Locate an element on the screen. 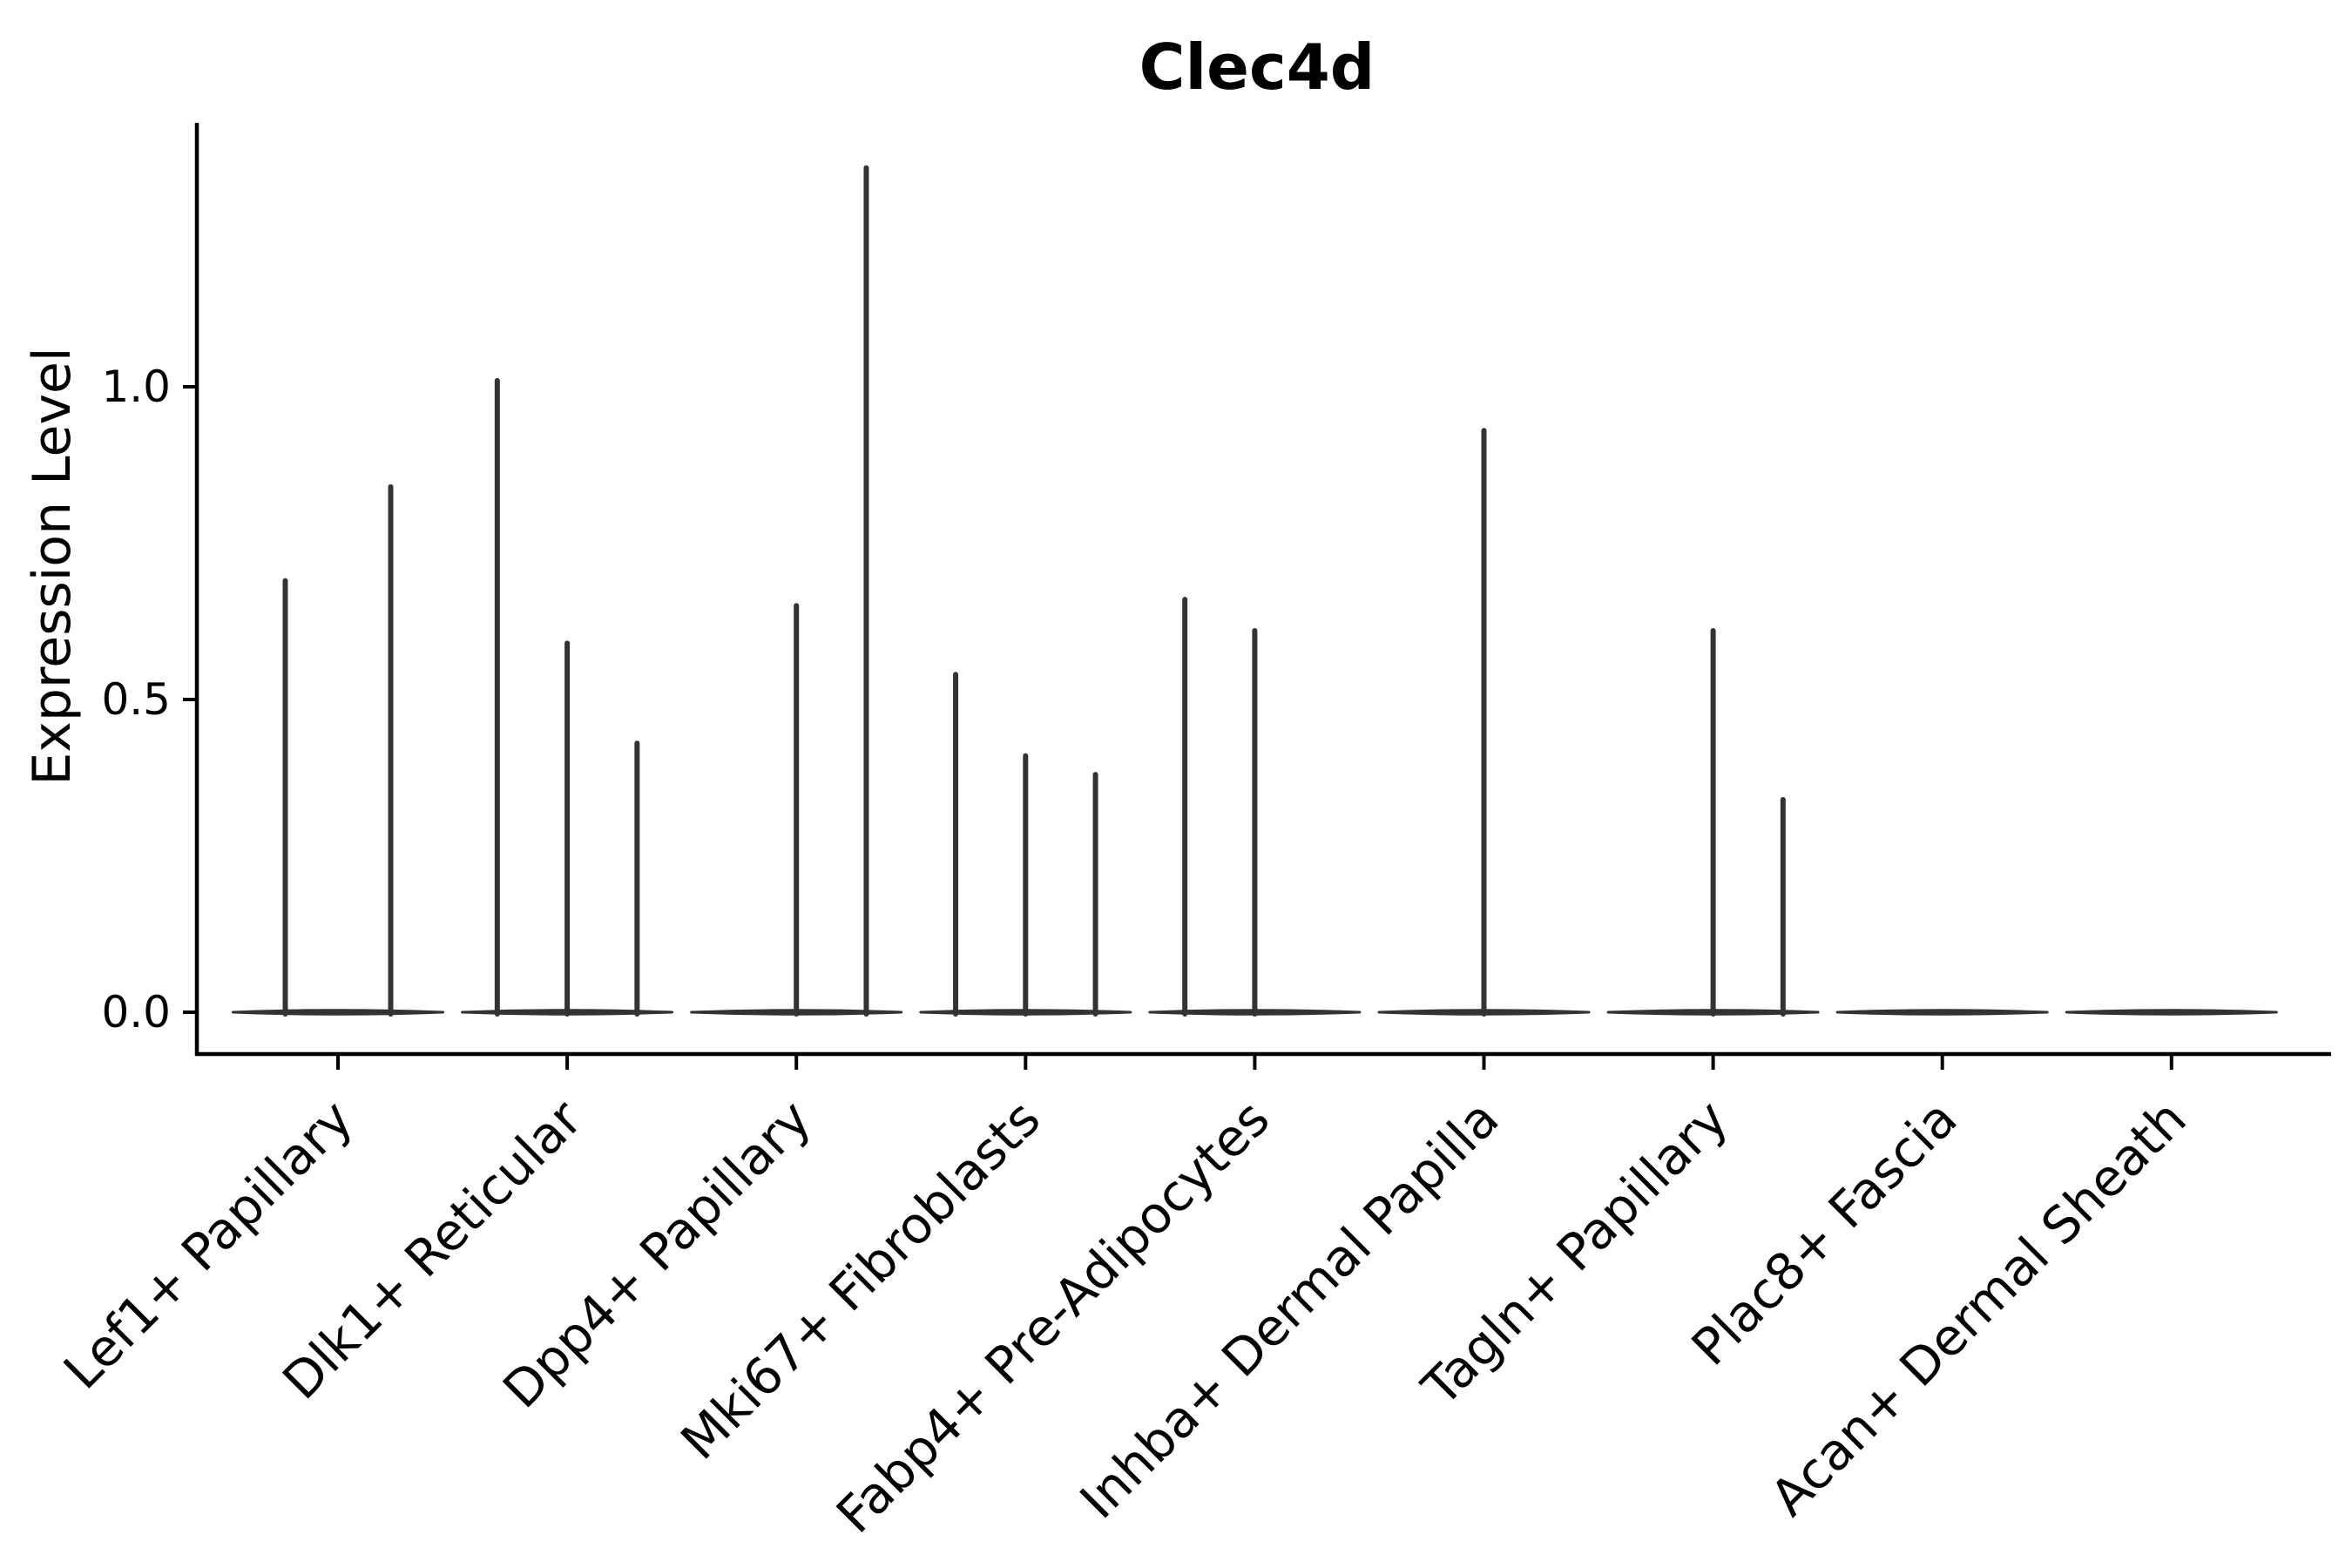 This screenshot has height=1568, width=2352. y-axis-label: Expression Level is located at coordinates (52, 566).